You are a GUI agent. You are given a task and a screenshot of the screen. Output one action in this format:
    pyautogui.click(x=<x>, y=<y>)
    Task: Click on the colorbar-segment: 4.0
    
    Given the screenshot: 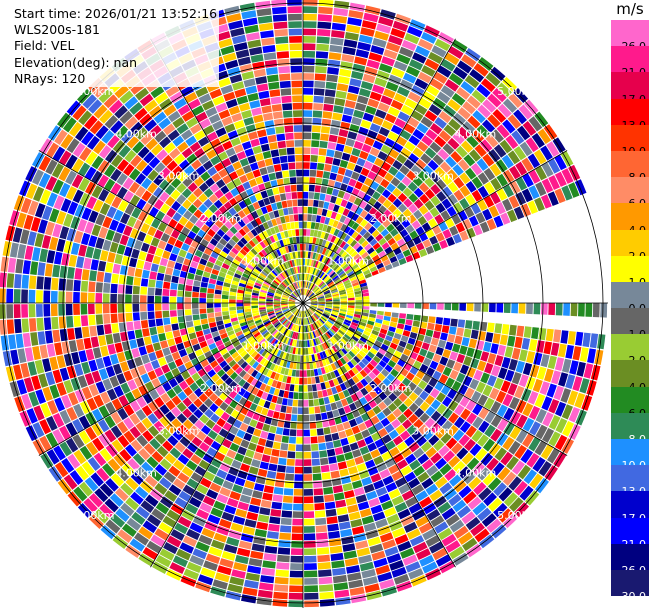 What is the action you would take?
    pyautogui.click(x=630, y=220)
    